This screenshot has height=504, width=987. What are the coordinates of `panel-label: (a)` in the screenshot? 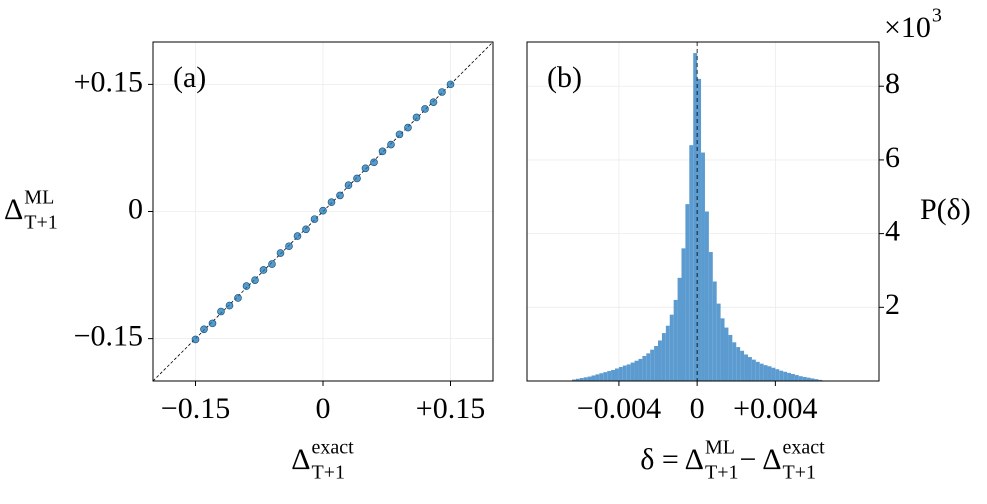 It's located at (189, 77).